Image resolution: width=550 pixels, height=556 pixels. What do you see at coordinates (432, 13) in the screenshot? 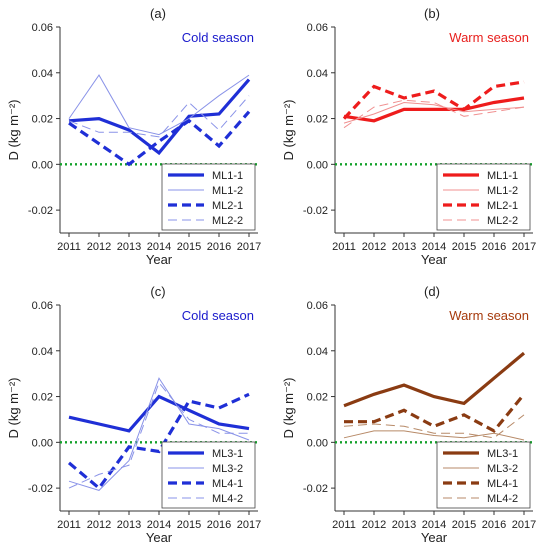
I see `panel-label: (b)` at bounding box center [432, 13].